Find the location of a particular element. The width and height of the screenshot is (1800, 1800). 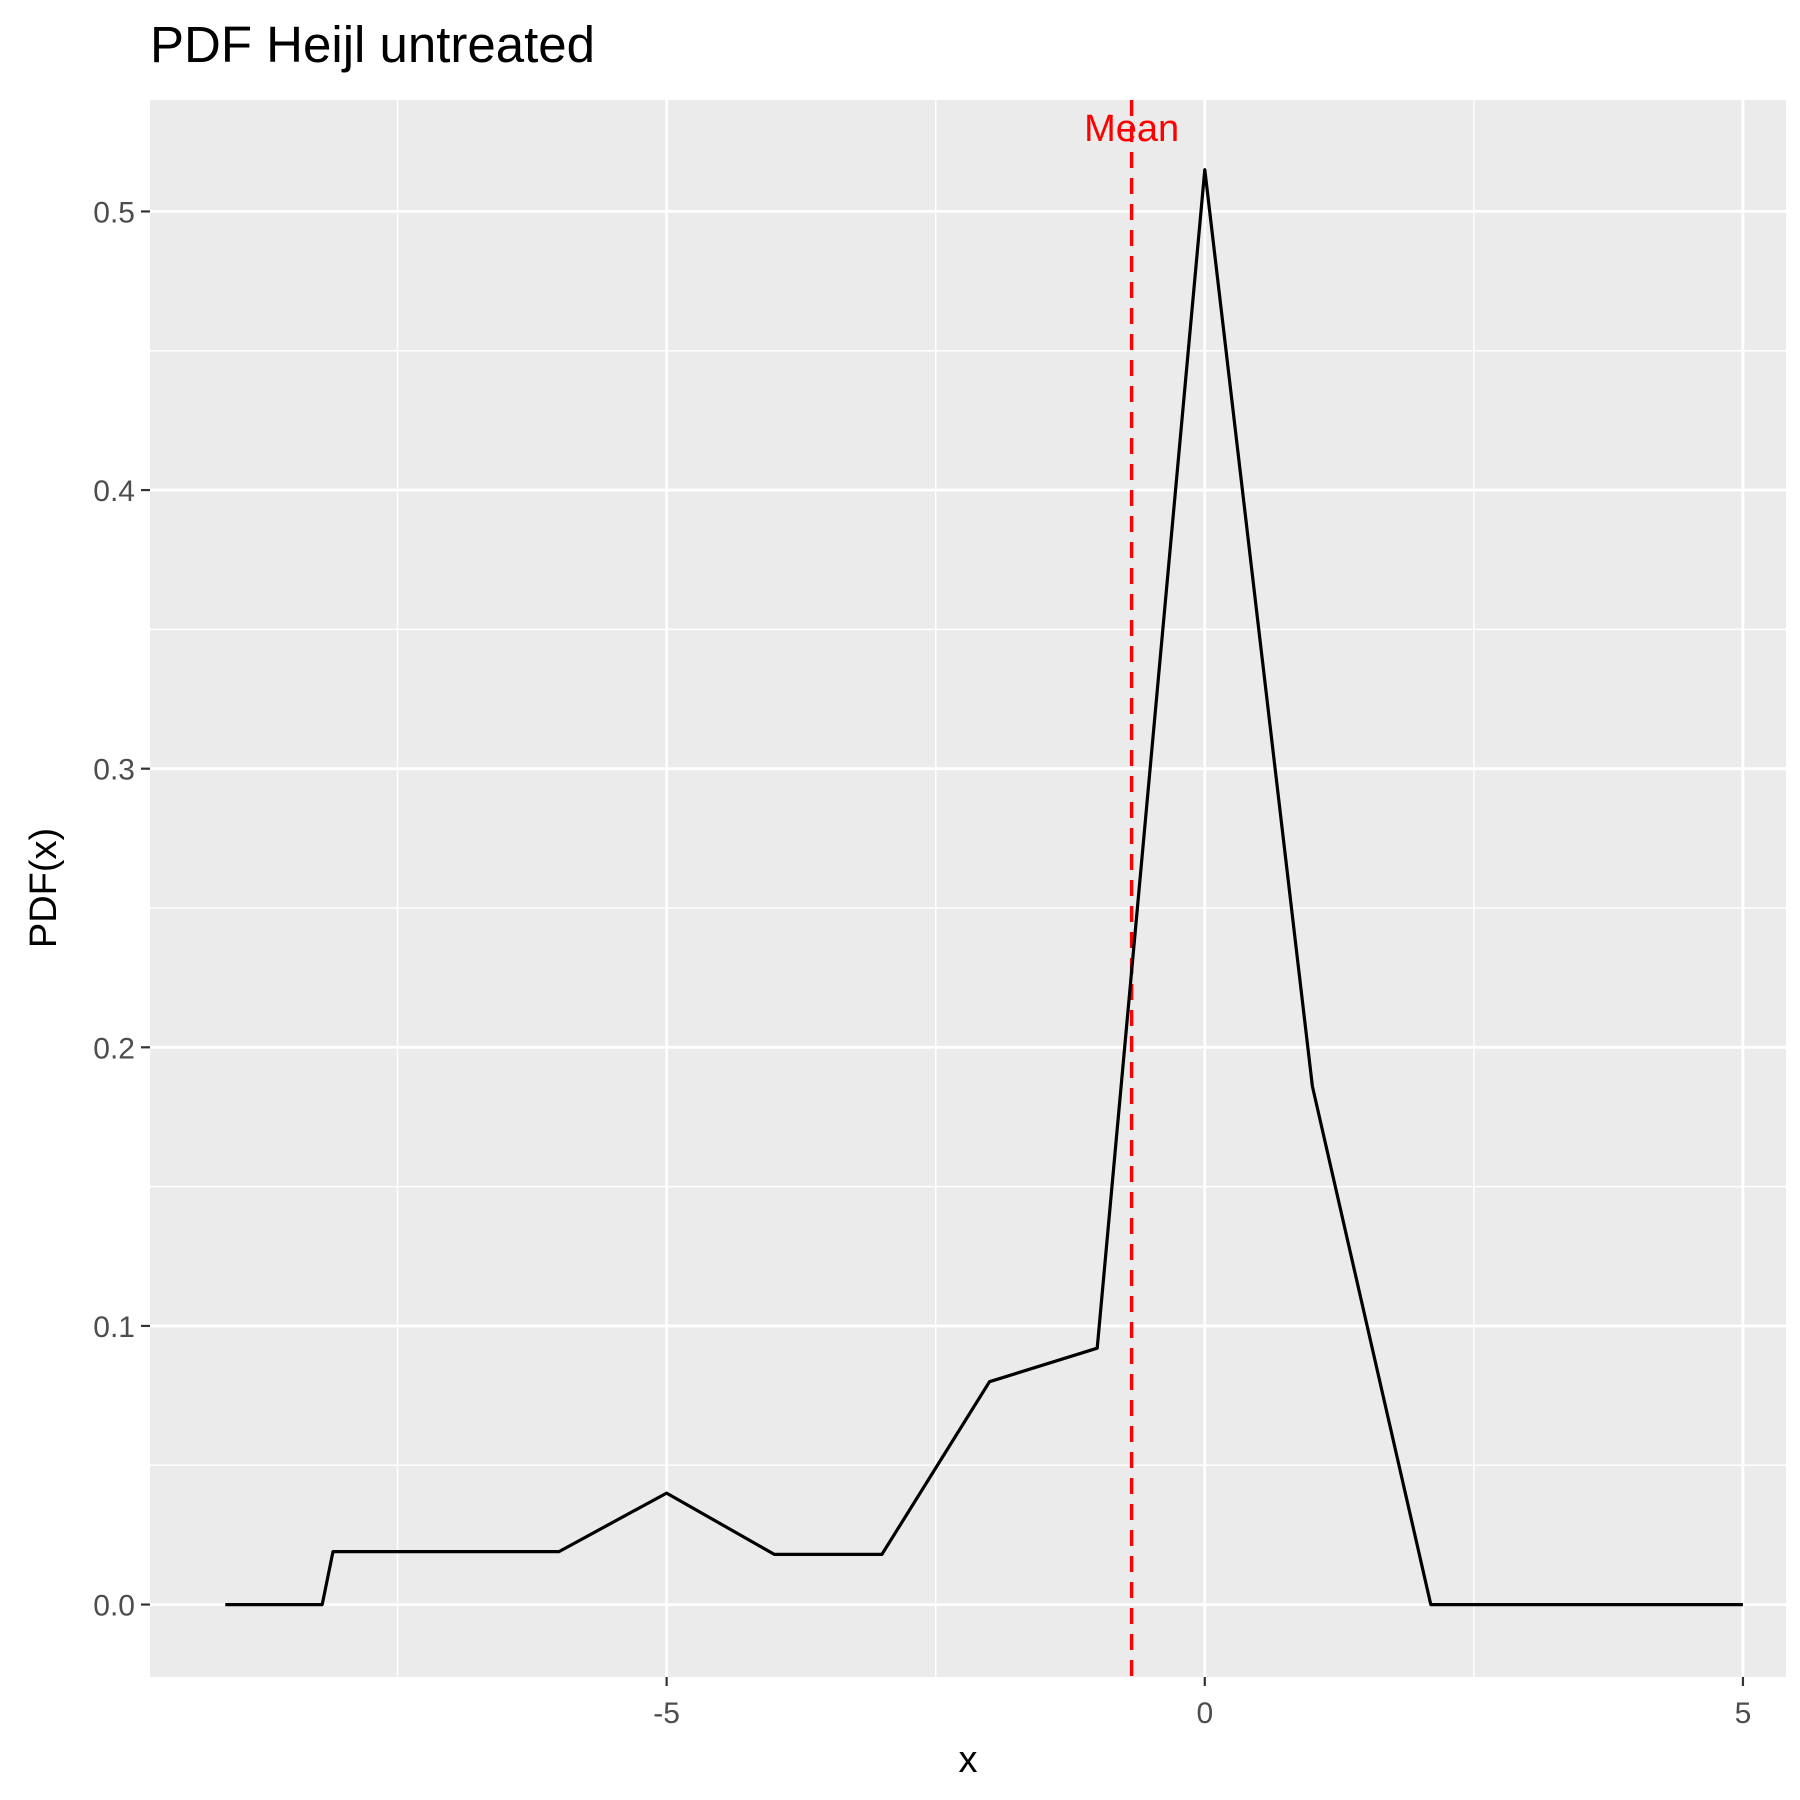

mean-label: Mean is located at coordinates (1131, 129).